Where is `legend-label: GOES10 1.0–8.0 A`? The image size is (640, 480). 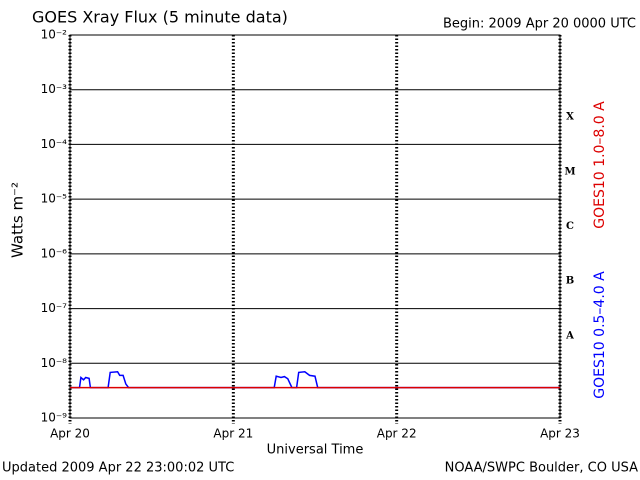
legend-label: GOES10 1.0–8.0 A is located at coordinates (600, 165).